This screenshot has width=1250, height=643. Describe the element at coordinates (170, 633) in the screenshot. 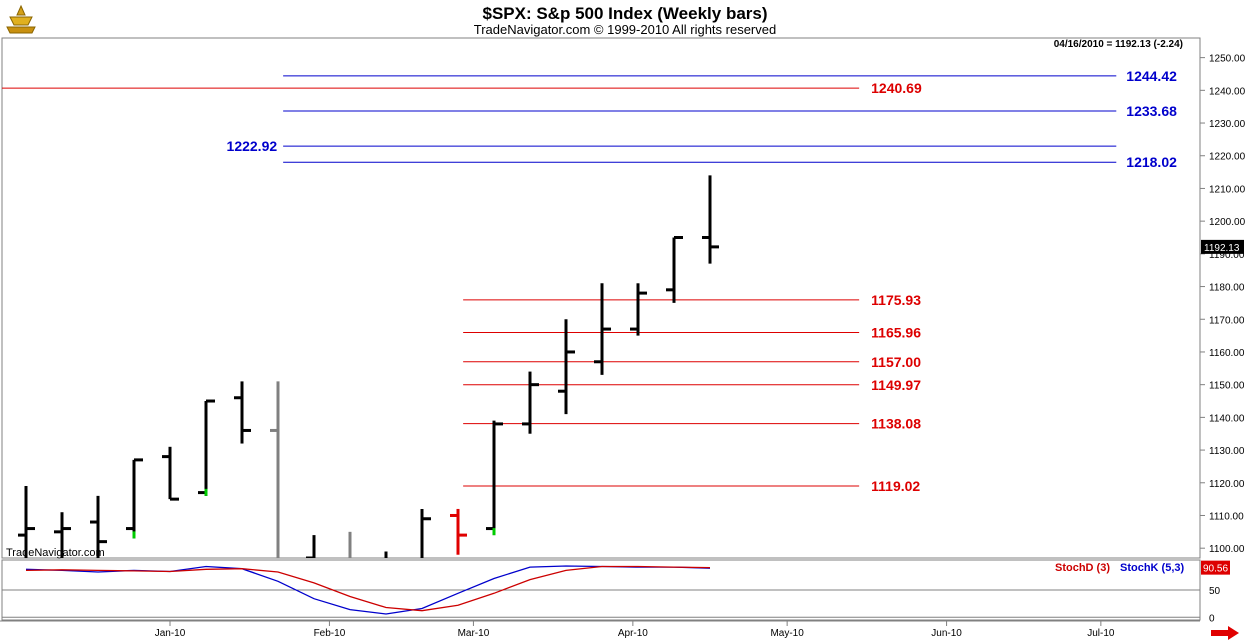

I see `x-tick-label: Jan-10` at that location.